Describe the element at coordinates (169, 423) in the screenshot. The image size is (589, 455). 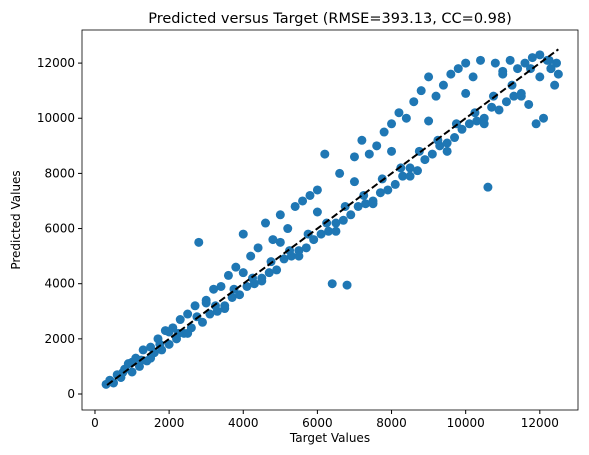
I see `x-tick-label: 2000` at that location.